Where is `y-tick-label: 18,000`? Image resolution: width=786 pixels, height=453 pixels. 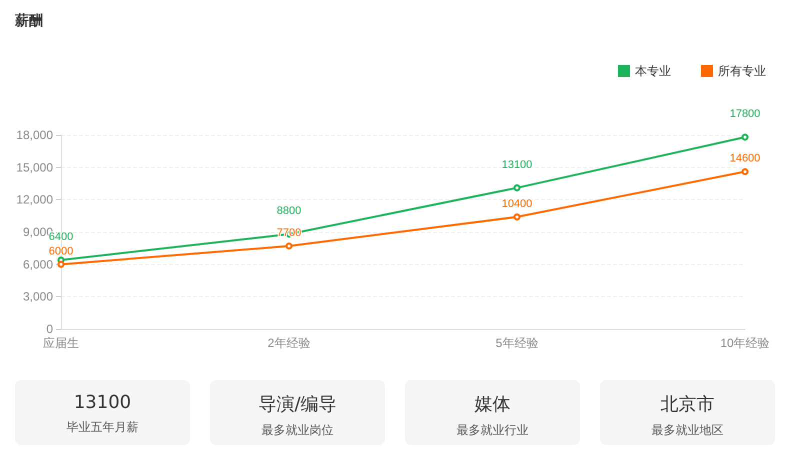
y-tick-label: 18,000 is located at coordinates (35, 135).